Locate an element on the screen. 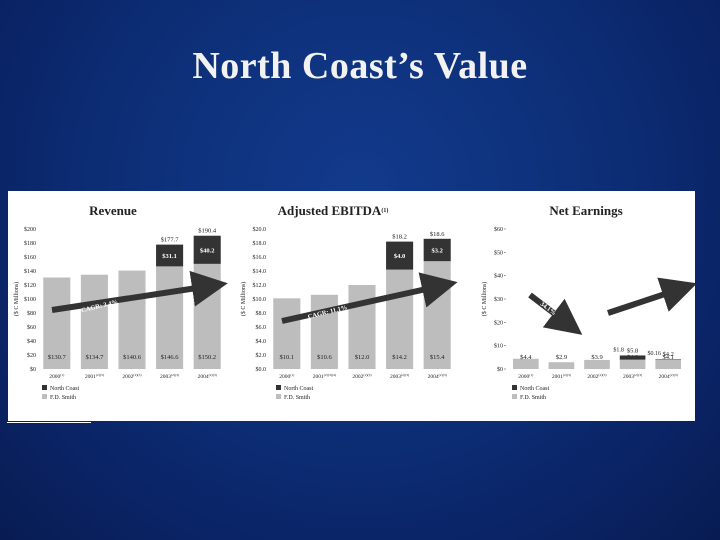  y-tick-label: $16.0 is located at coordinates (260, 257).